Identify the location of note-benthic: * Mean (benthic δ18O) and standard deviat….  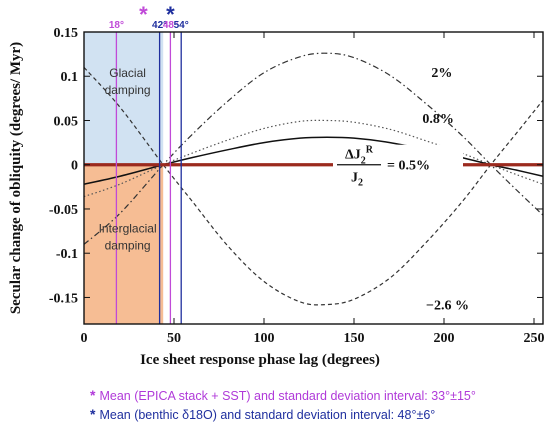
(262, 414).